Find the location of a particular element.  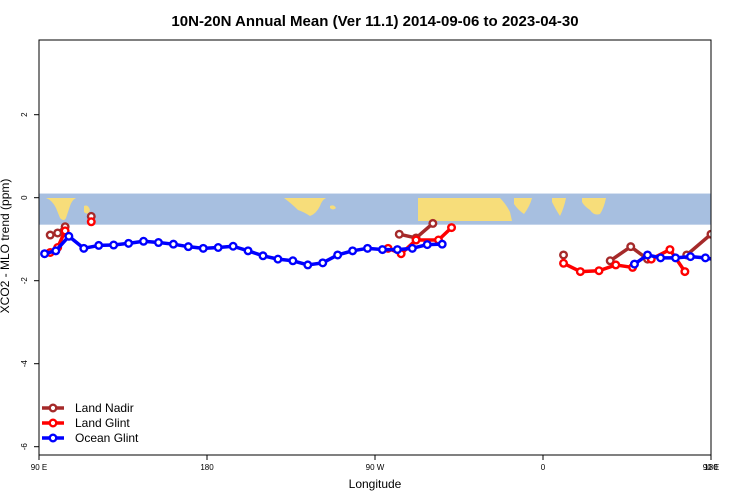

x-tick-label: 90 W is located at coordinates (375, 467).